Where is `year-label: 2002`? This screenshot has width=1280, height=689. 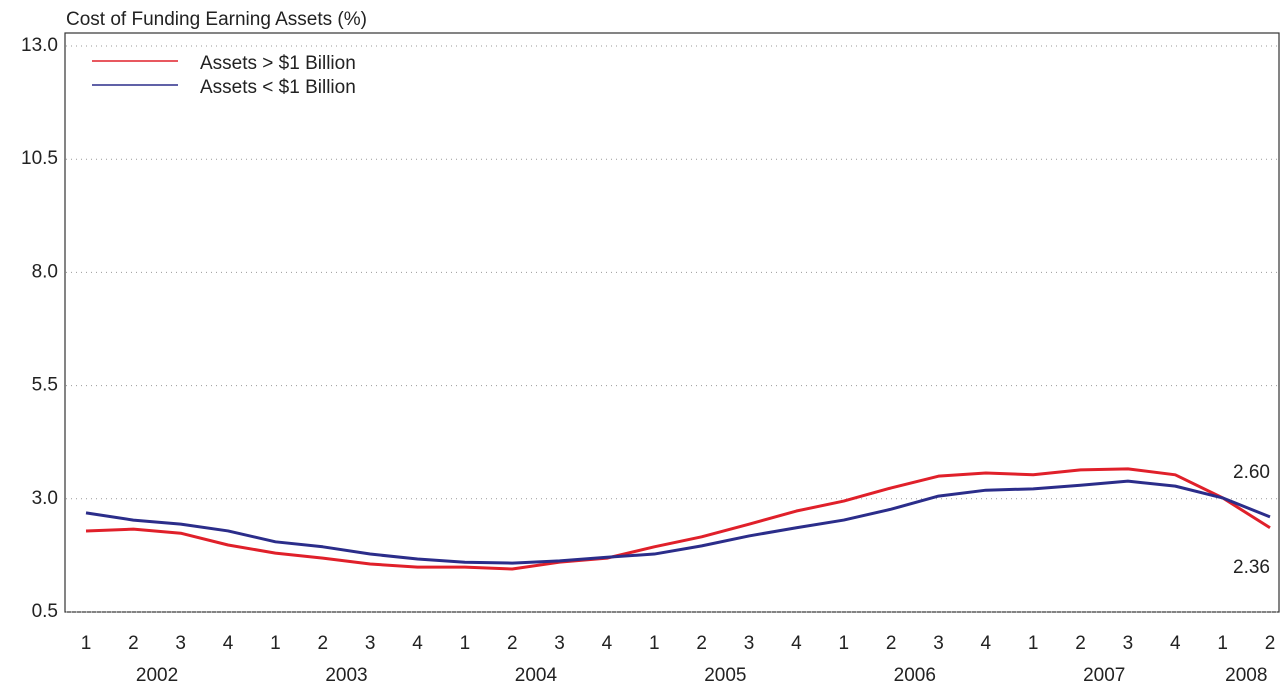
year-label: 2002 is located at coordinates (157, 675).